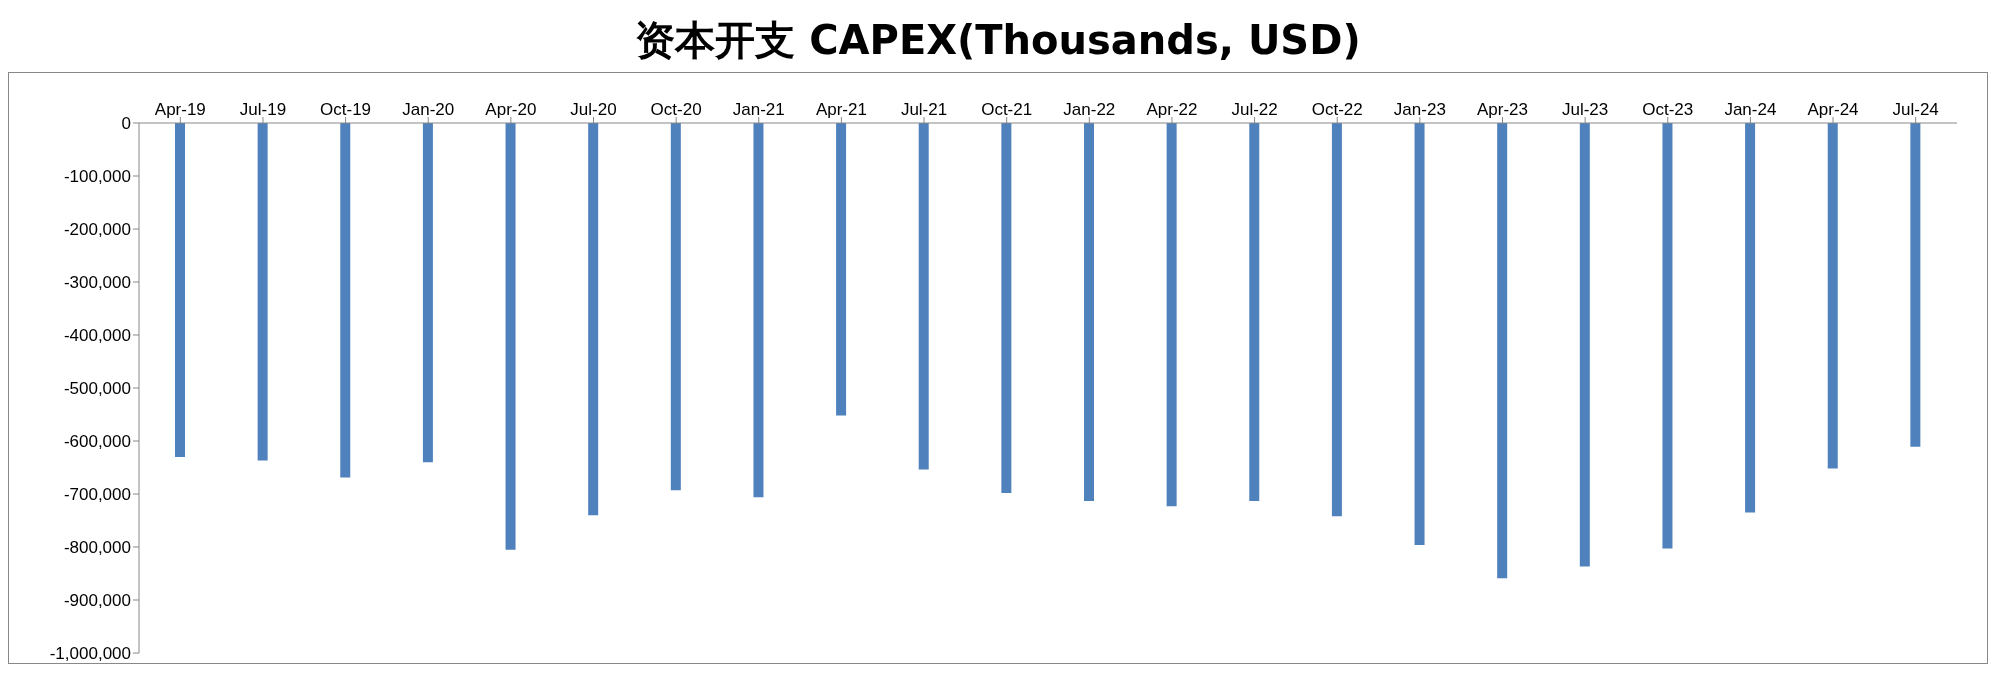 The height and width of the screenshot is (677, 2000). Describe the element at coordinates (1419, 109) in the screenshot. I see `x-tick-label: Jan-23` at that location.